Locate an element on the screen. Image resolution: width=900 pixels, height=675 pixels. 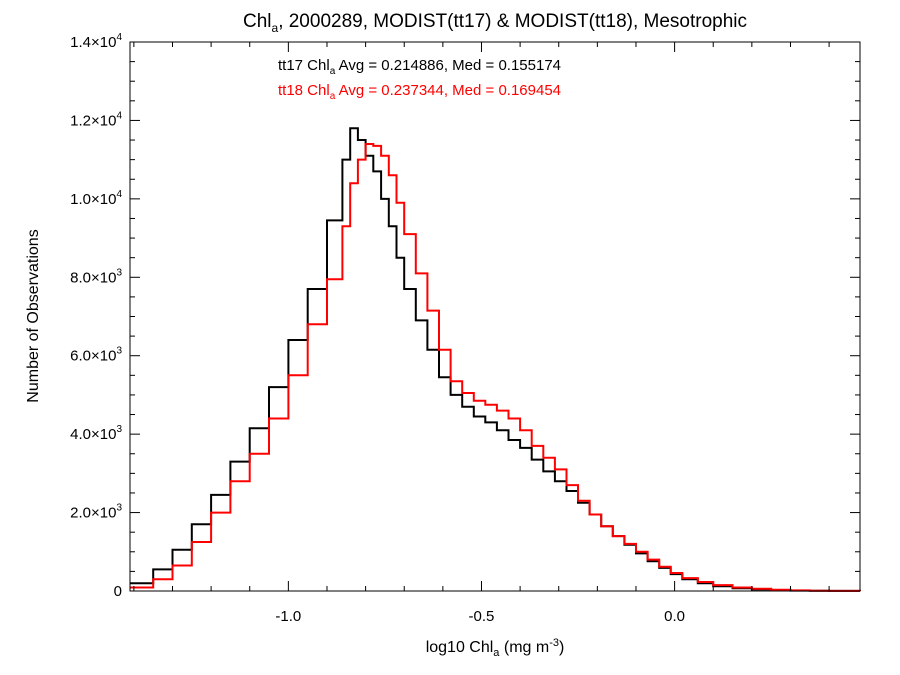
x-tick-label: -1.0 is located at coordinates (288, 616).